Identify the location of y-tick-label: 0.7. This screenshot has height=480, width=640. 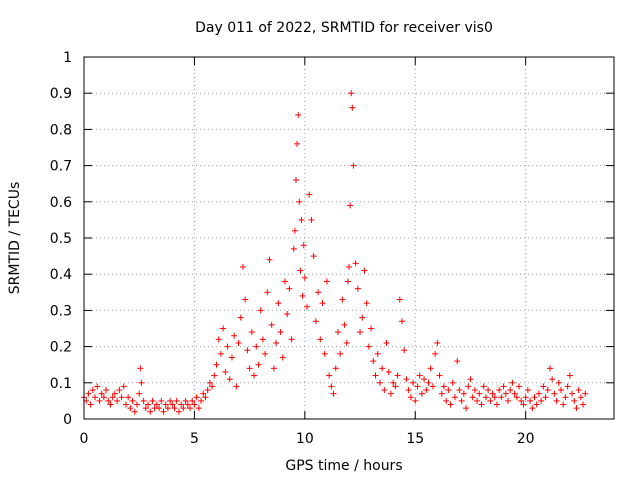
(61, 167).